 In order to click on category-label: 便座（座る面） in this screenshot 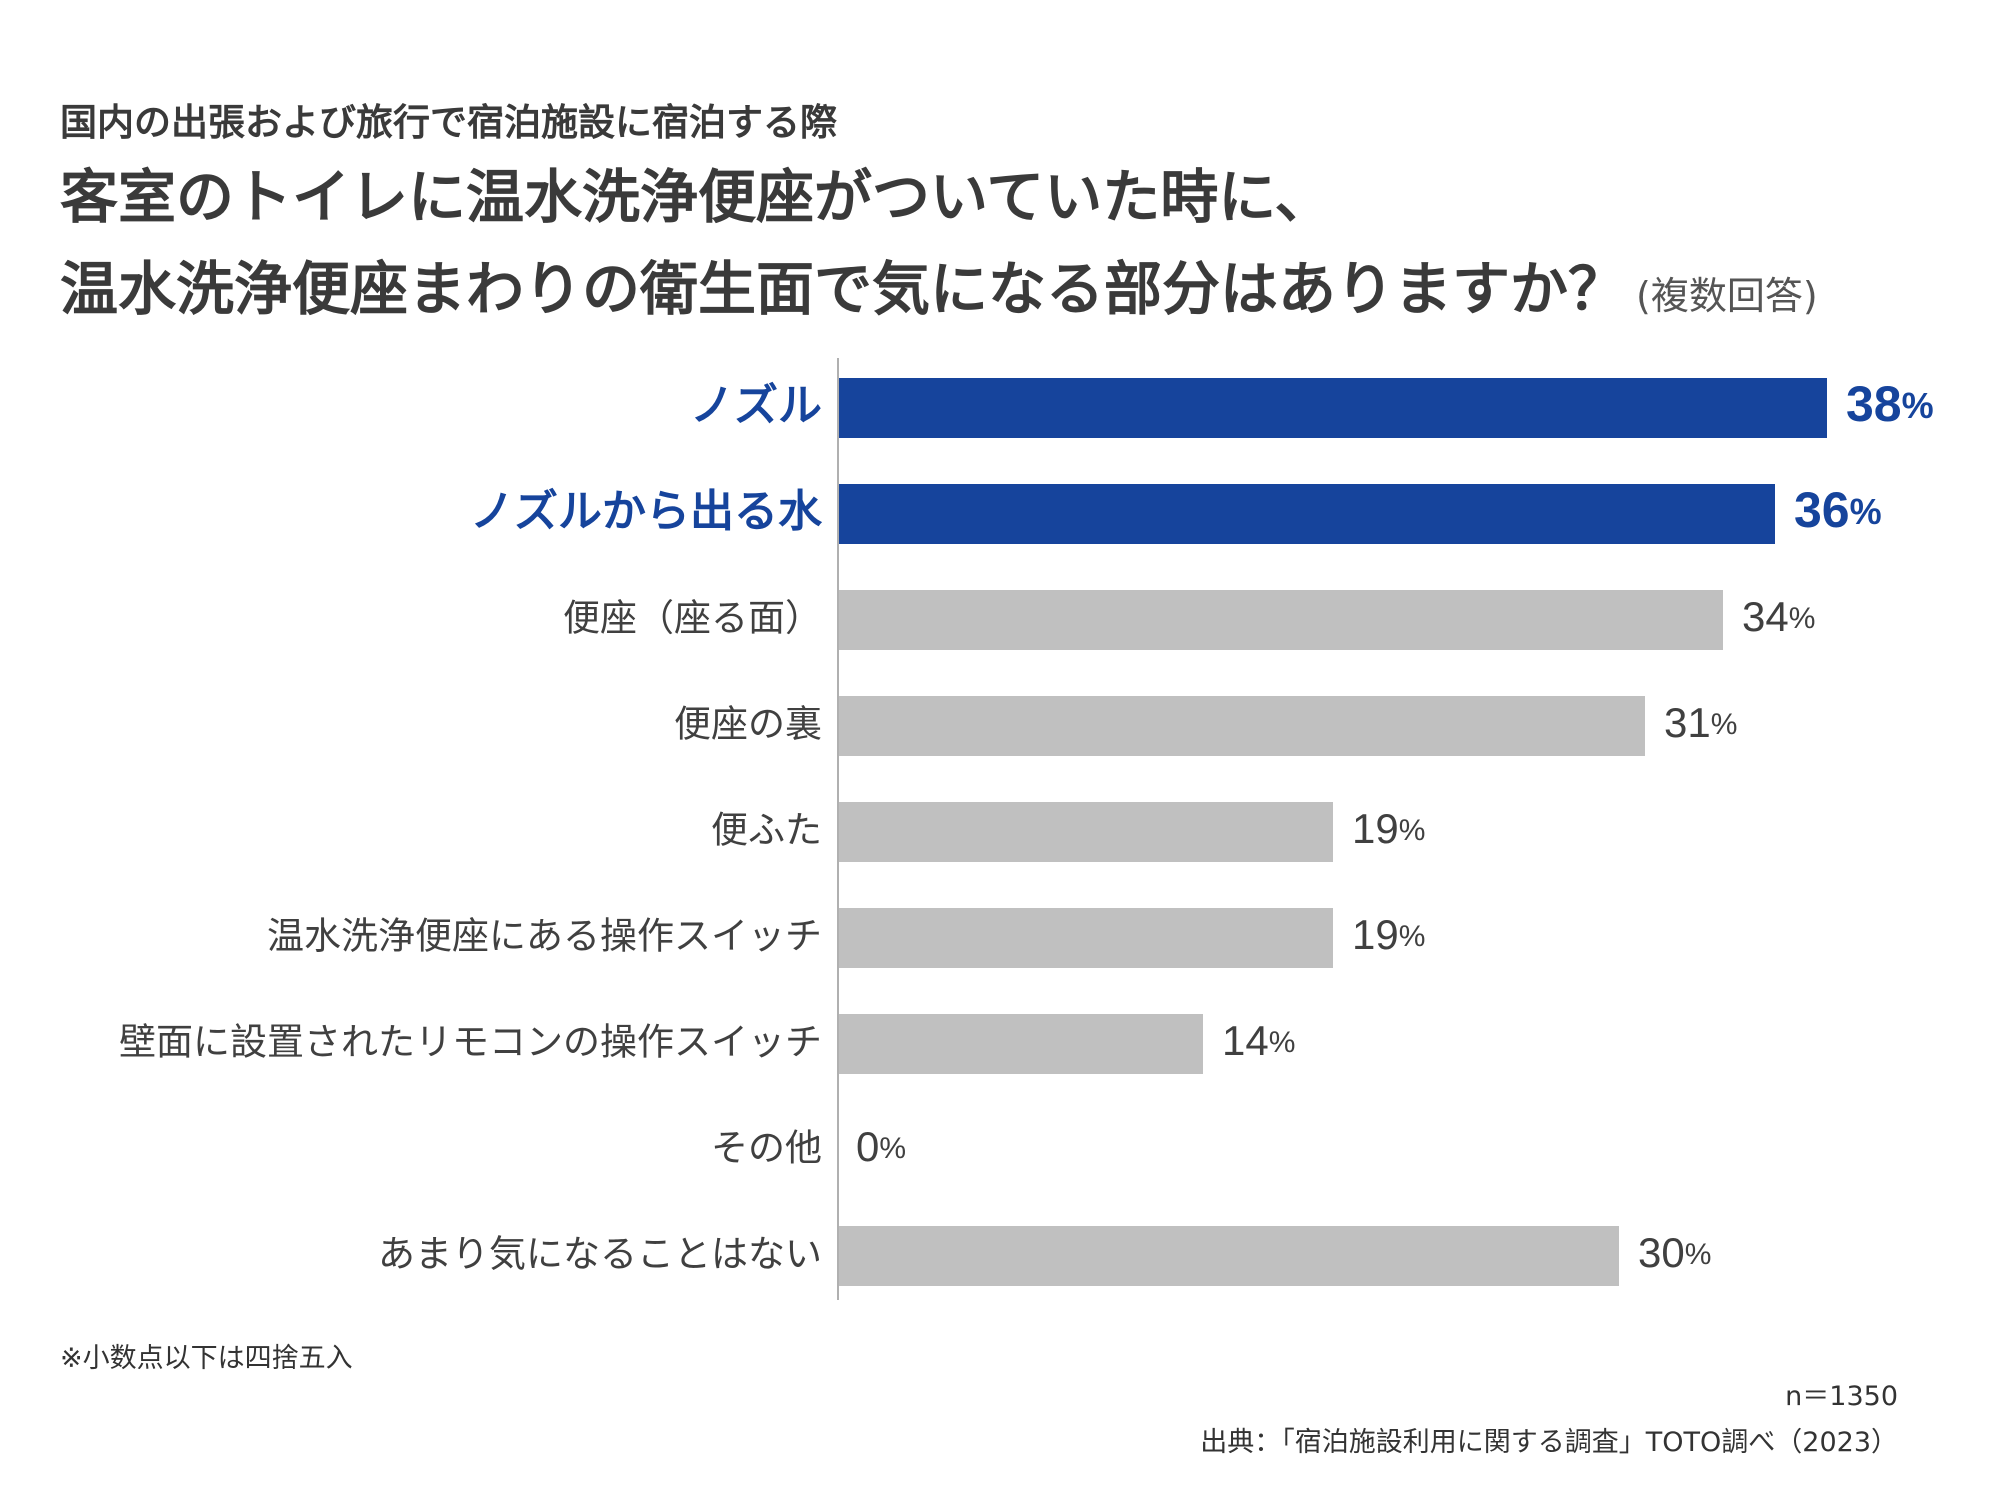, I will do `click(692, 618)`.